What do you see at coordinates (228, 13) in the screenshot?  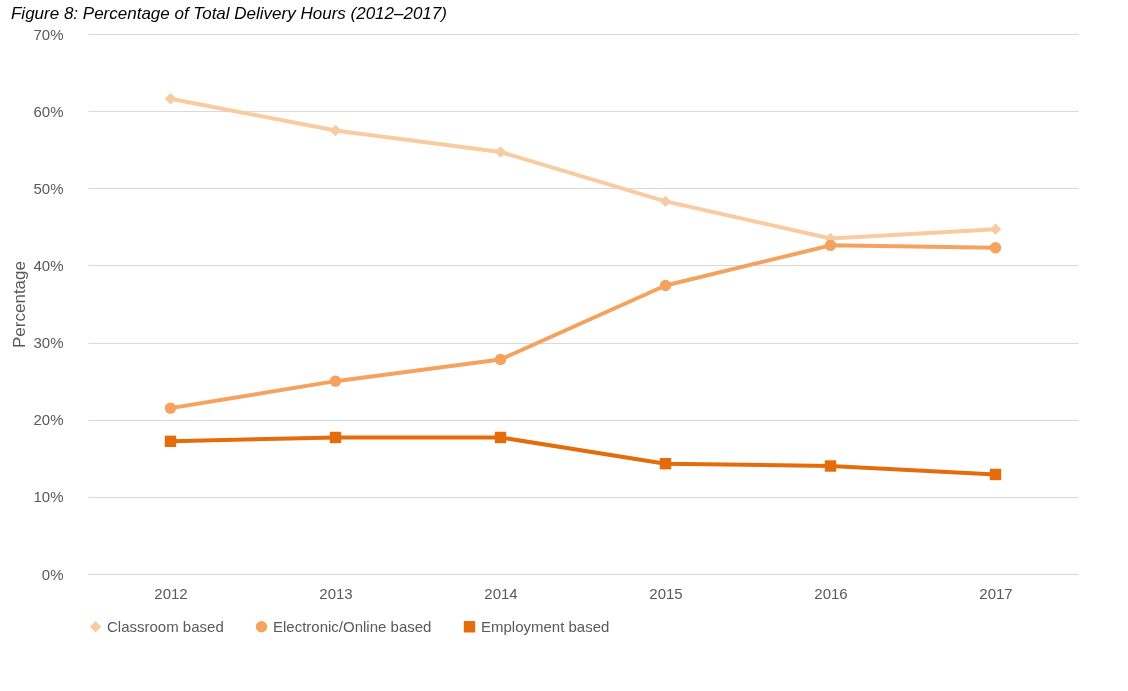 I see `chart-title: Figure 8: Percentage of Total Delivery Hours (2012–2017)` at bounding box center [228, 13].